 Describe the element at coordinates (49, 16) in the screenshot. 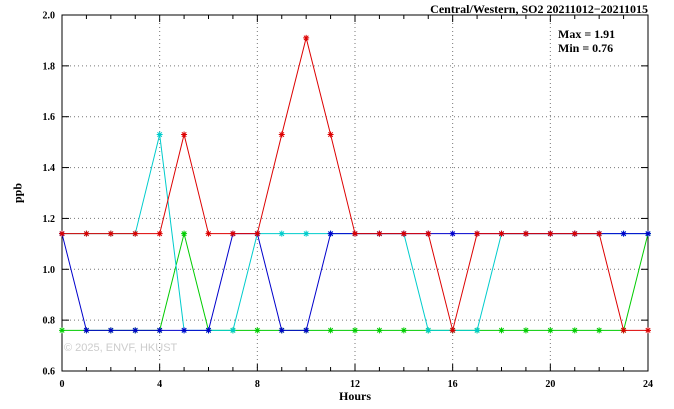

I see `svg-text: 2.0` at that location.